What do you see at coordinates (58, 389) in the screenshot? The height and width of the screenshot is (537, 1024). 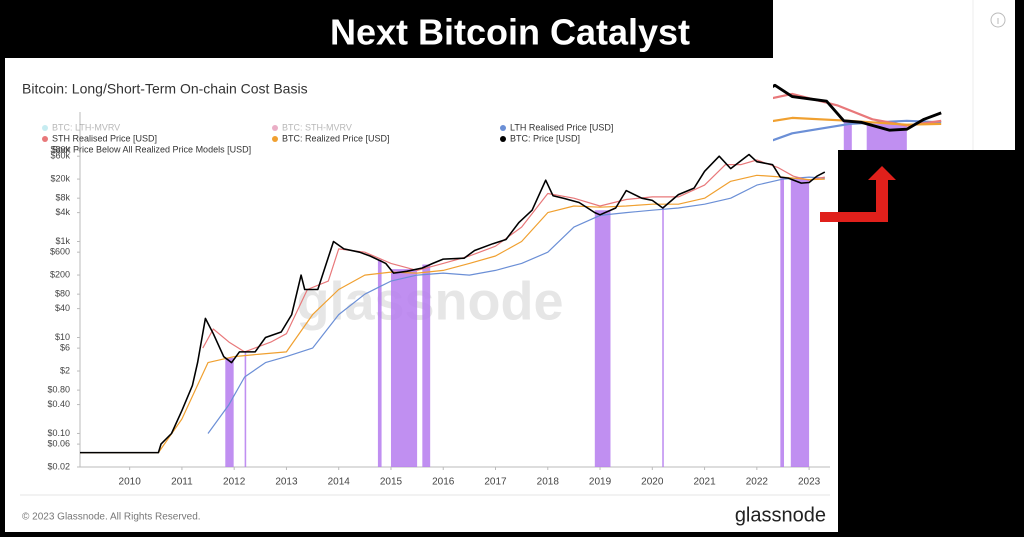 I see `y-tick-label: $0.80` at bounding box center [58, 389].